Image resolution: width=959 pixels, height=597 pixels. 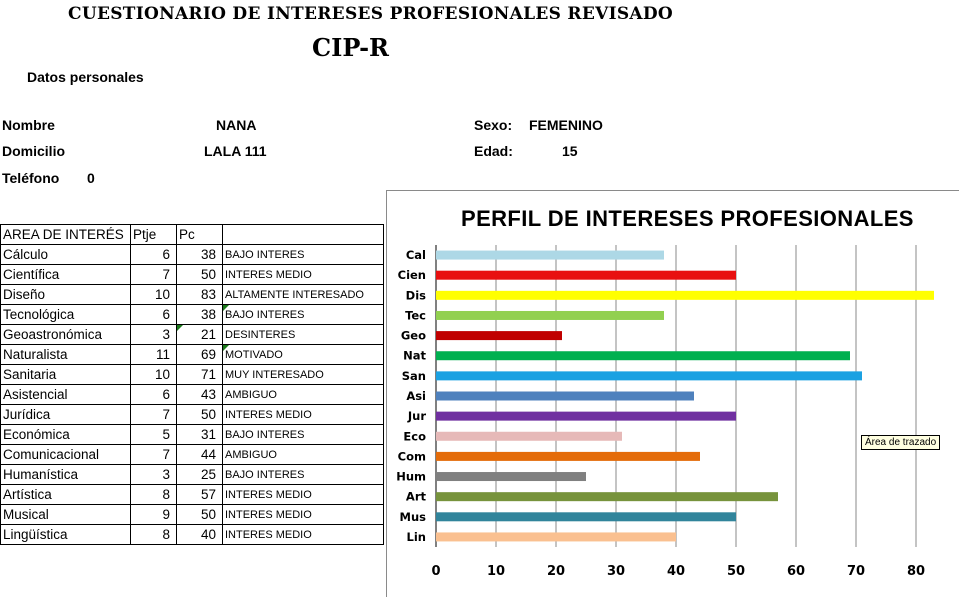 I want to click on personal-section-label: Datos personales, so click(x=85, y=77).